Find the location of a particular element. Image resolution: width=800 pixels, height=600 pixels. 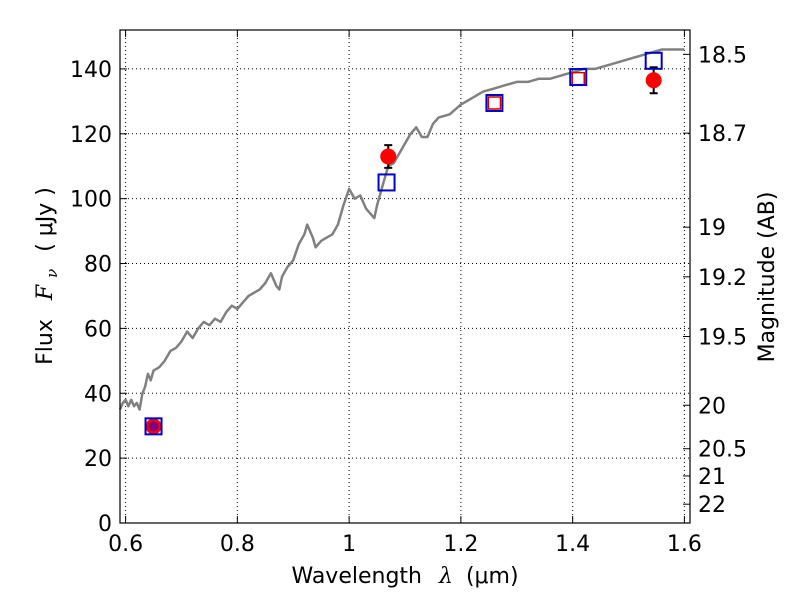

y2-tick-label: 22 is located at coordinates (712, 505).